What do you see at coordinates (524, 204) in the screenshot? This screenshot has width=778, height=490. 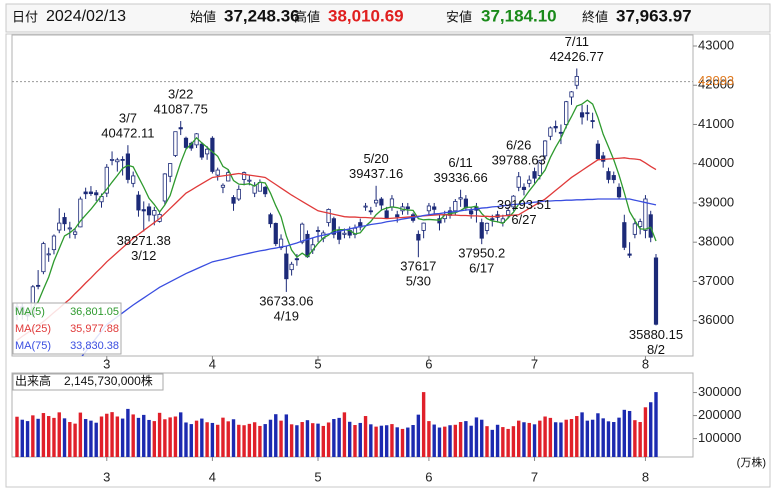 I see `annotation-value: 39193.51` at bounding box center [524, 204].